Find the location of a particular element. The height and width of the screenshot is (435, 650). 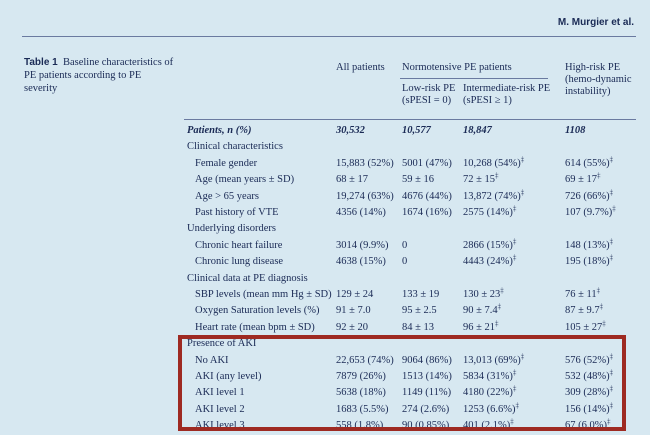

cell-low-risk-value: 9064 (86%) is located at coordinates (427, 360).